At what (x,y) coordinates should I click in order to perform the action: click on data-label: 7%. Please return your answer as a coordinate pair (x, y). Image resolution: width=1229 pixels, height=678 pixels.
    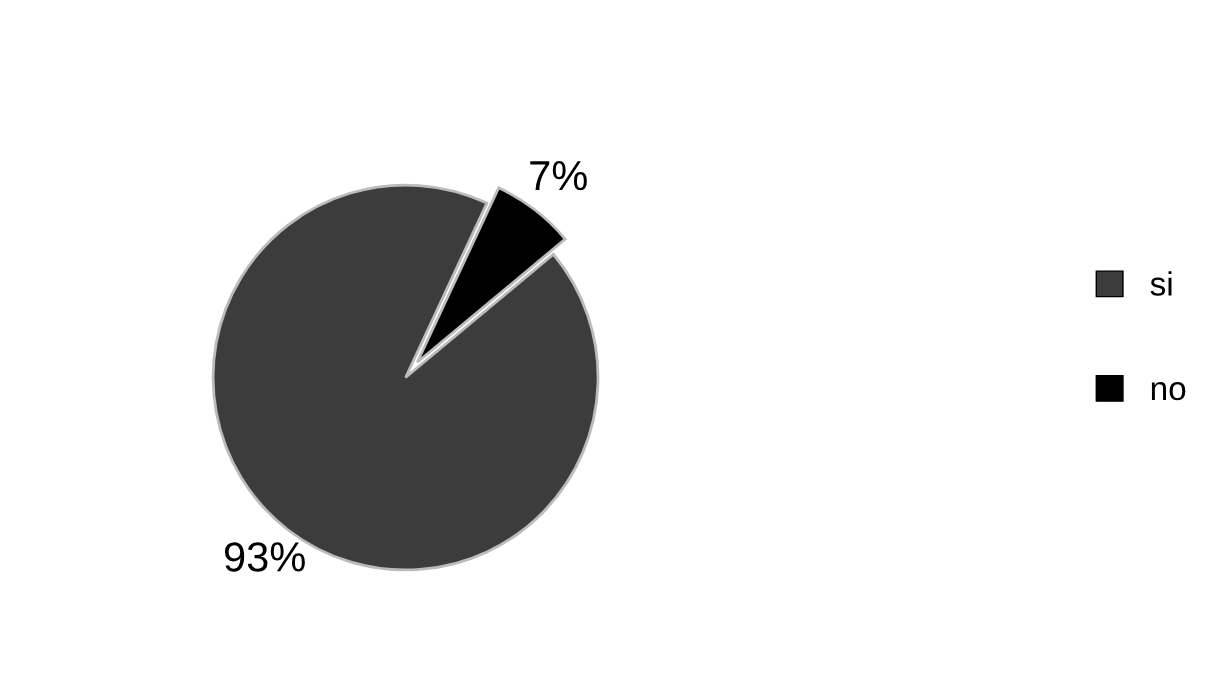
    Looking at the image, I should click on (558, 176).